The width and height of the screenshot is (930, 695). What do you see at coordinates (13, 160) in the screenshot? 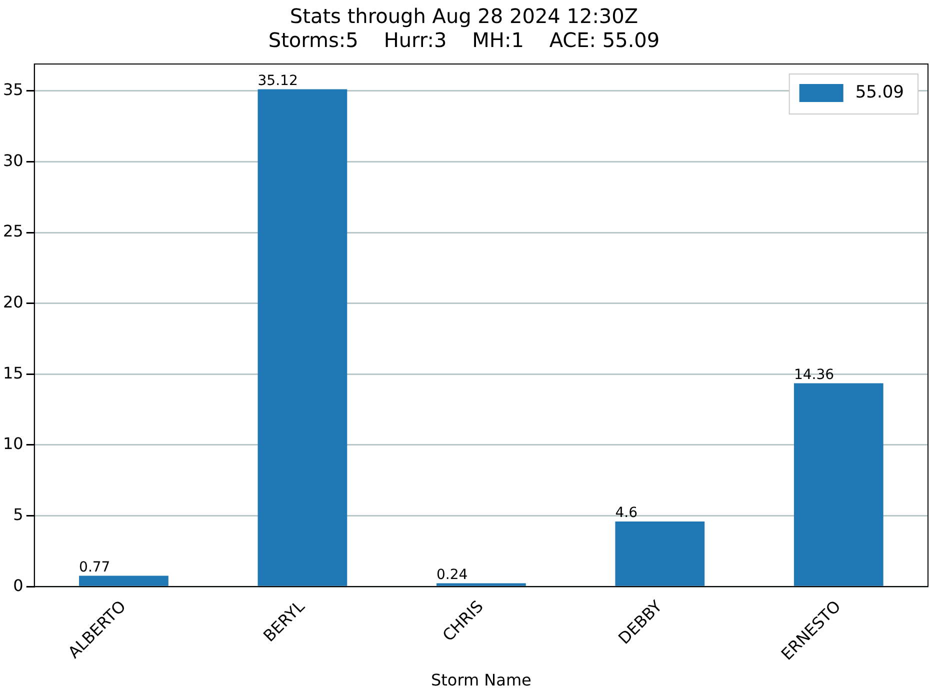
I see `y-tick-label: 30` at bounding box center [13, 160].